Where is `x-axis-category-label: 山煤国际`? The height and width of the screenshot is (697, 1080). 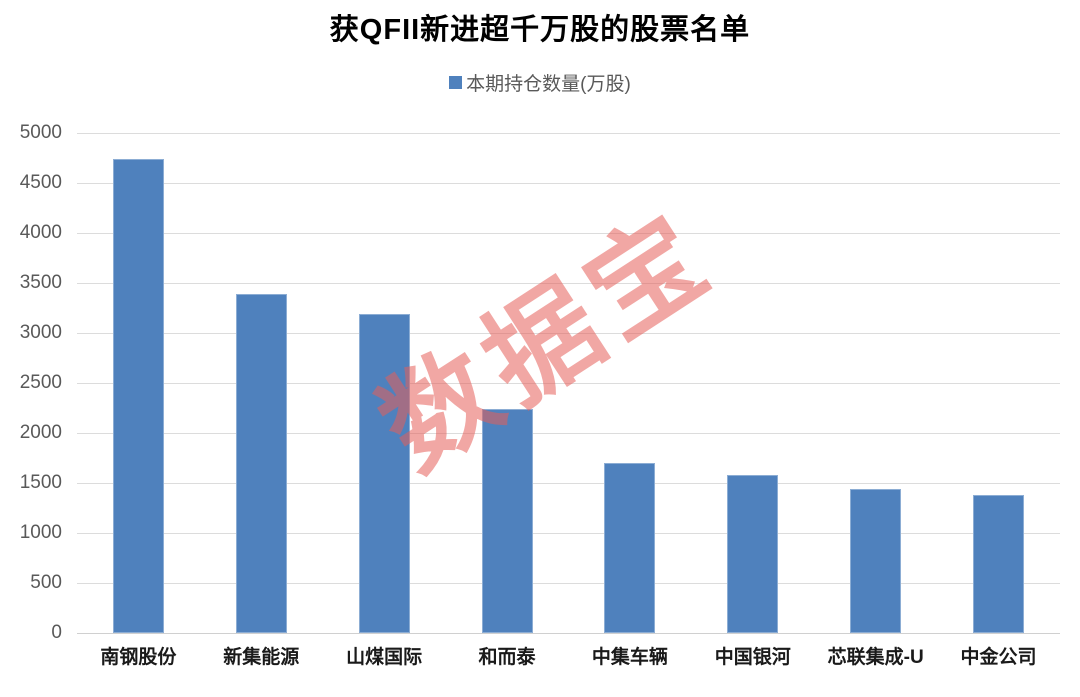
x-axis-category-label: 山煤国际 is located at coordinates (384, 657).